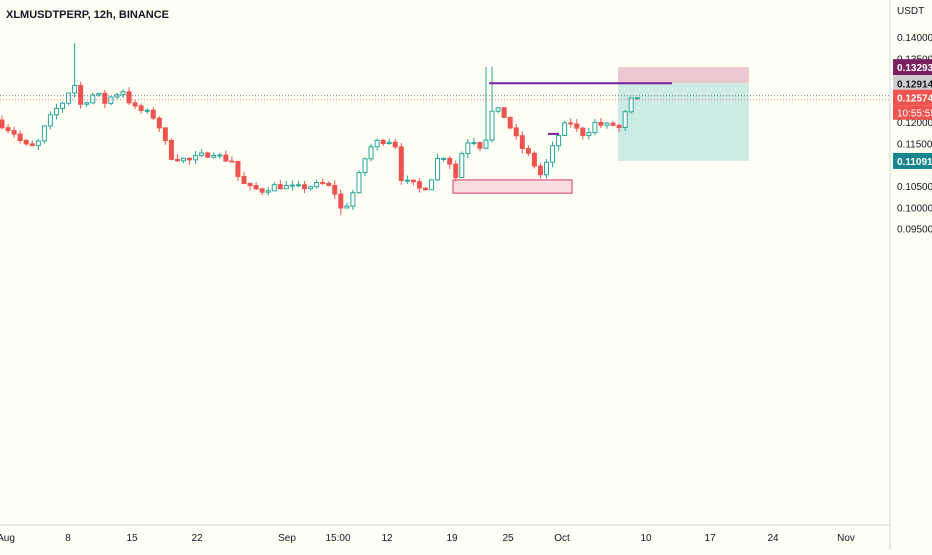 Image resolution: width=932 pixels, height=555 pixels. Describe the element at coordinates (387, 538) in the screenshot. I see `x-tick-label: 12` at that location.